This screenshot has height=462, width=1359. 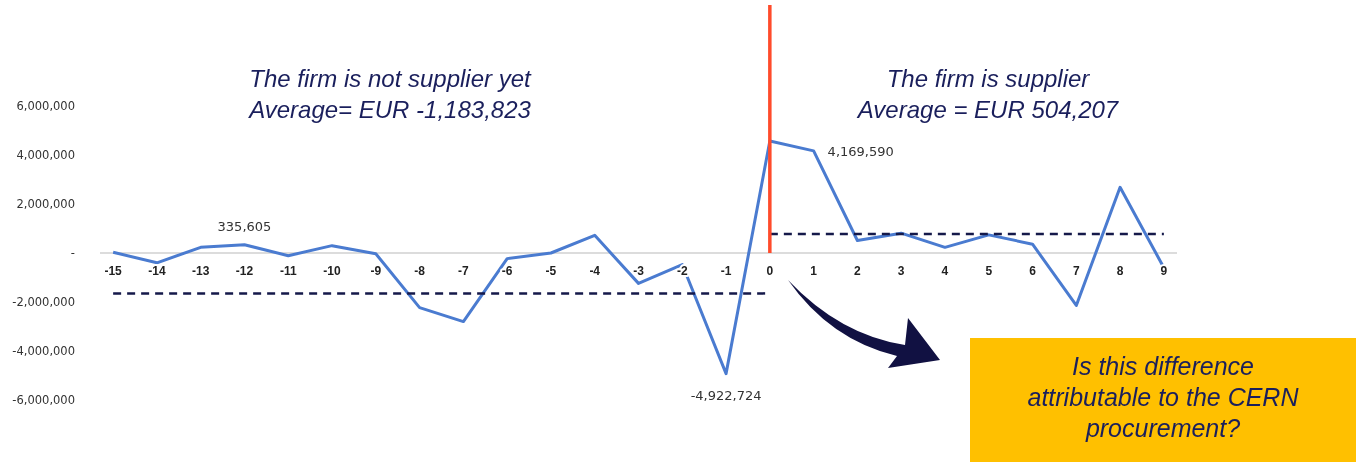 I want to click on y-tick-label: -2,000,000, so click(x=43, y=302).